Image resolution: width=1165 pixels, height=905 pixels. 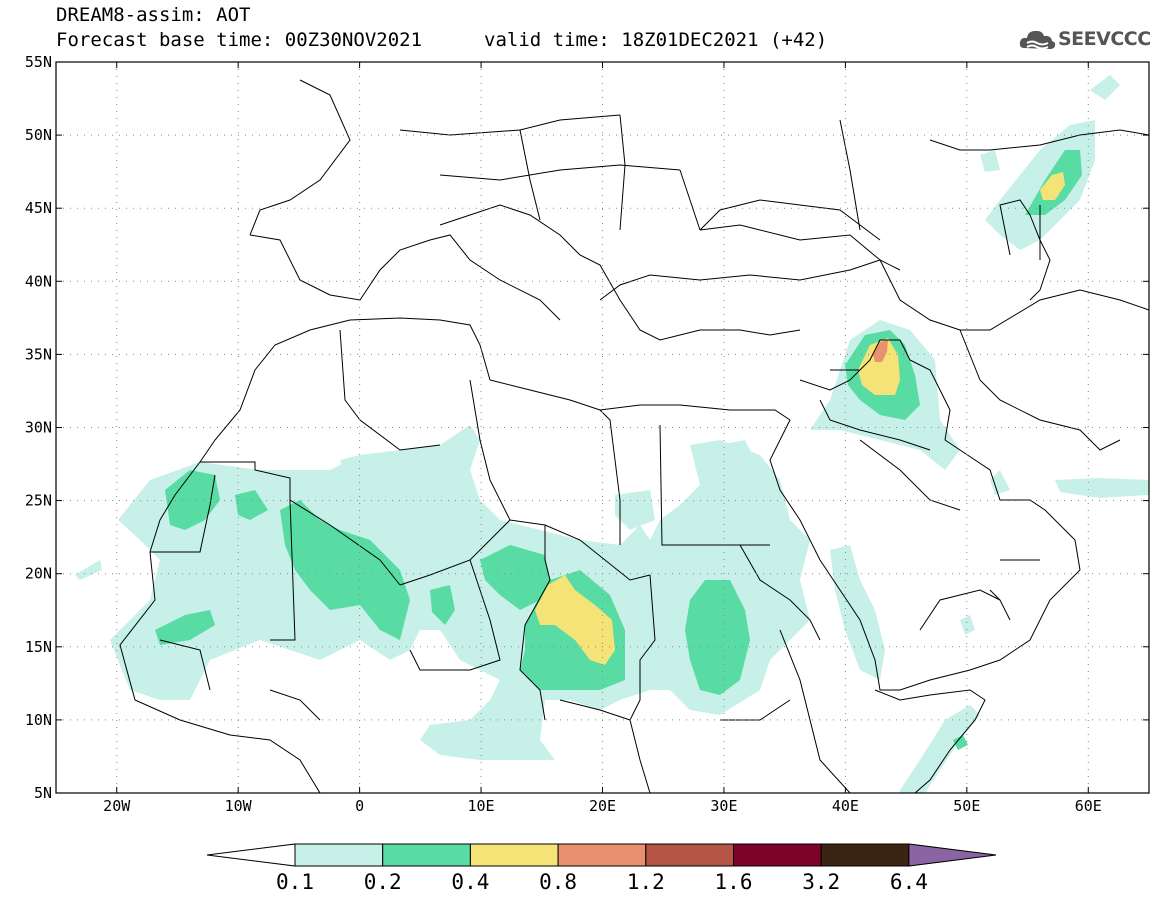 What do you see at coordinates (966, 806) in the screenshot?
I see `lon-tick-label: 50E` at bounding box center [966, 806].